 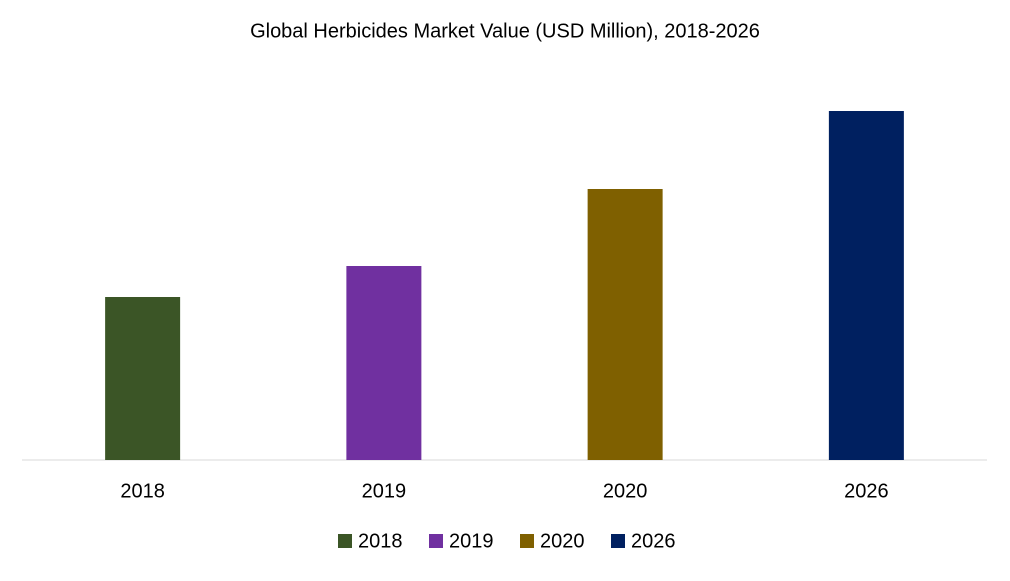 I want to click on x-tick-label: 2020, so click(x=625, y=491).